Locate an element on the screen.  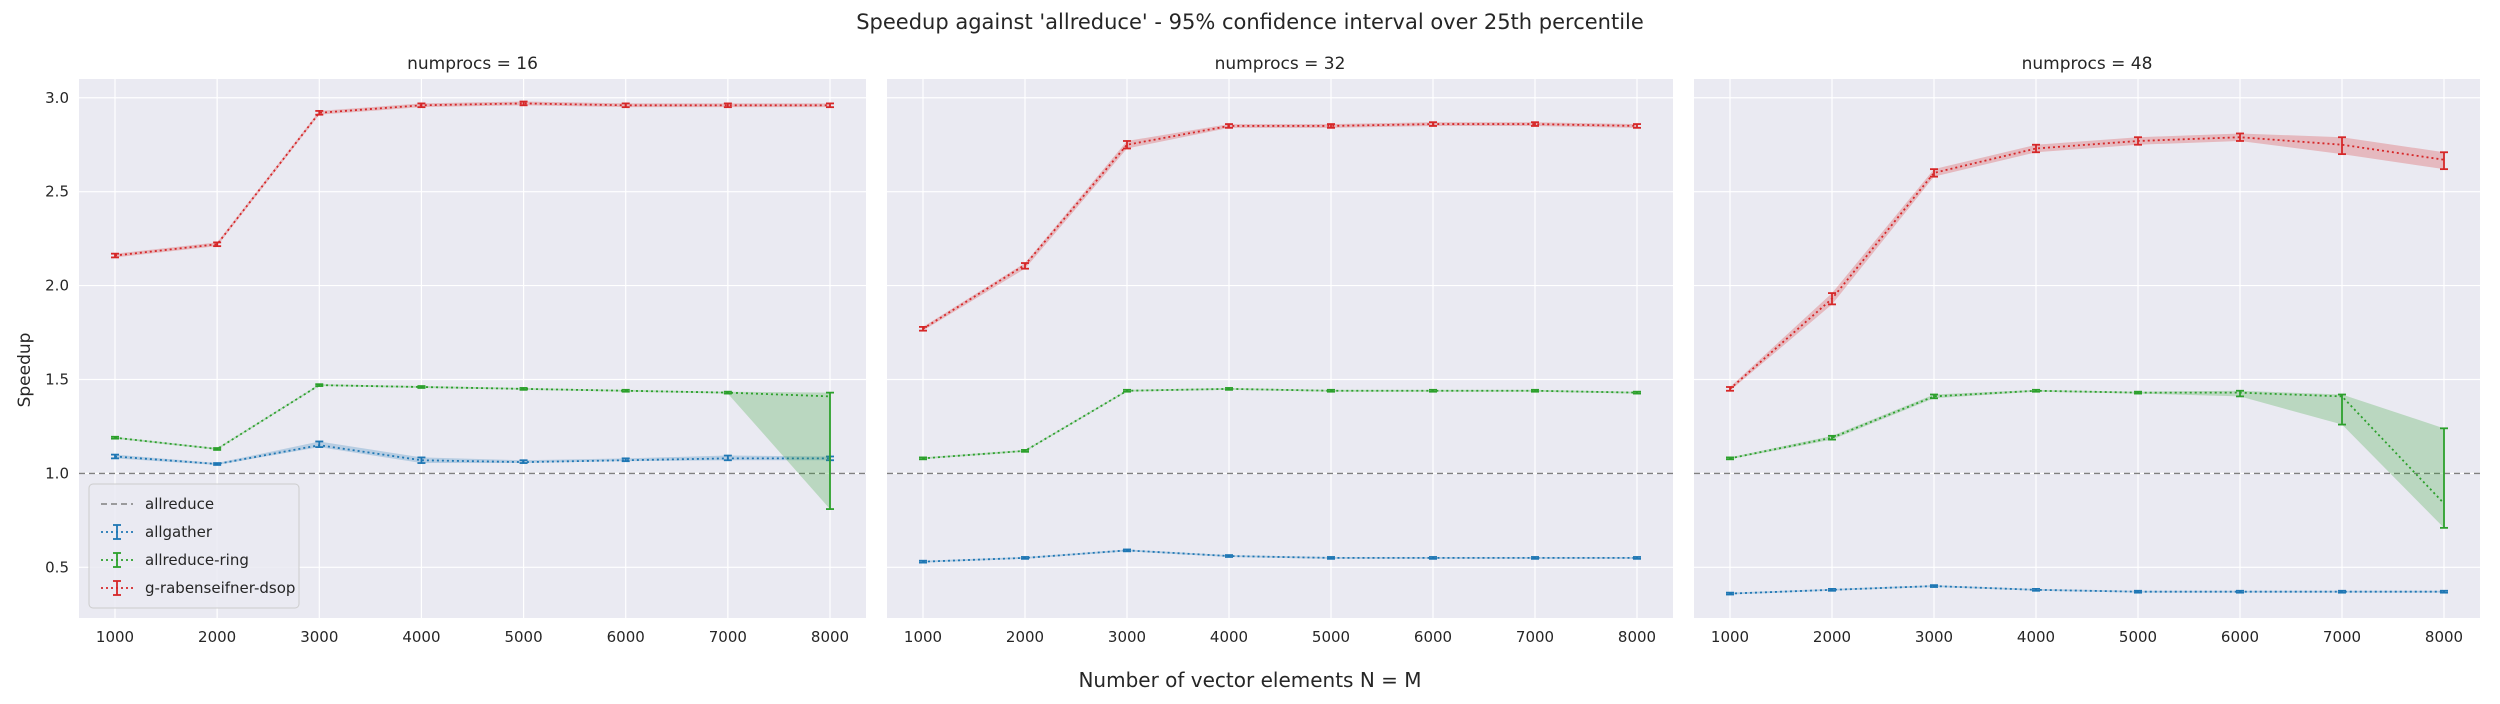
legend-entry-allgather: allgather is located at coordinates (157, 532).